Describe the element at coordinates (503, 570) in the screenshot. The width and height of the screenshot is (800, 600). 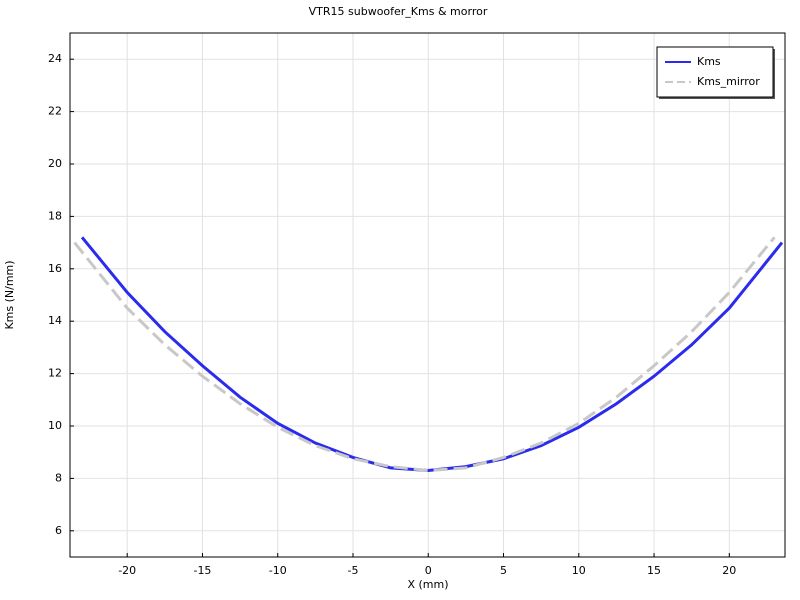
I see `x-tick-label: 5` at that location.